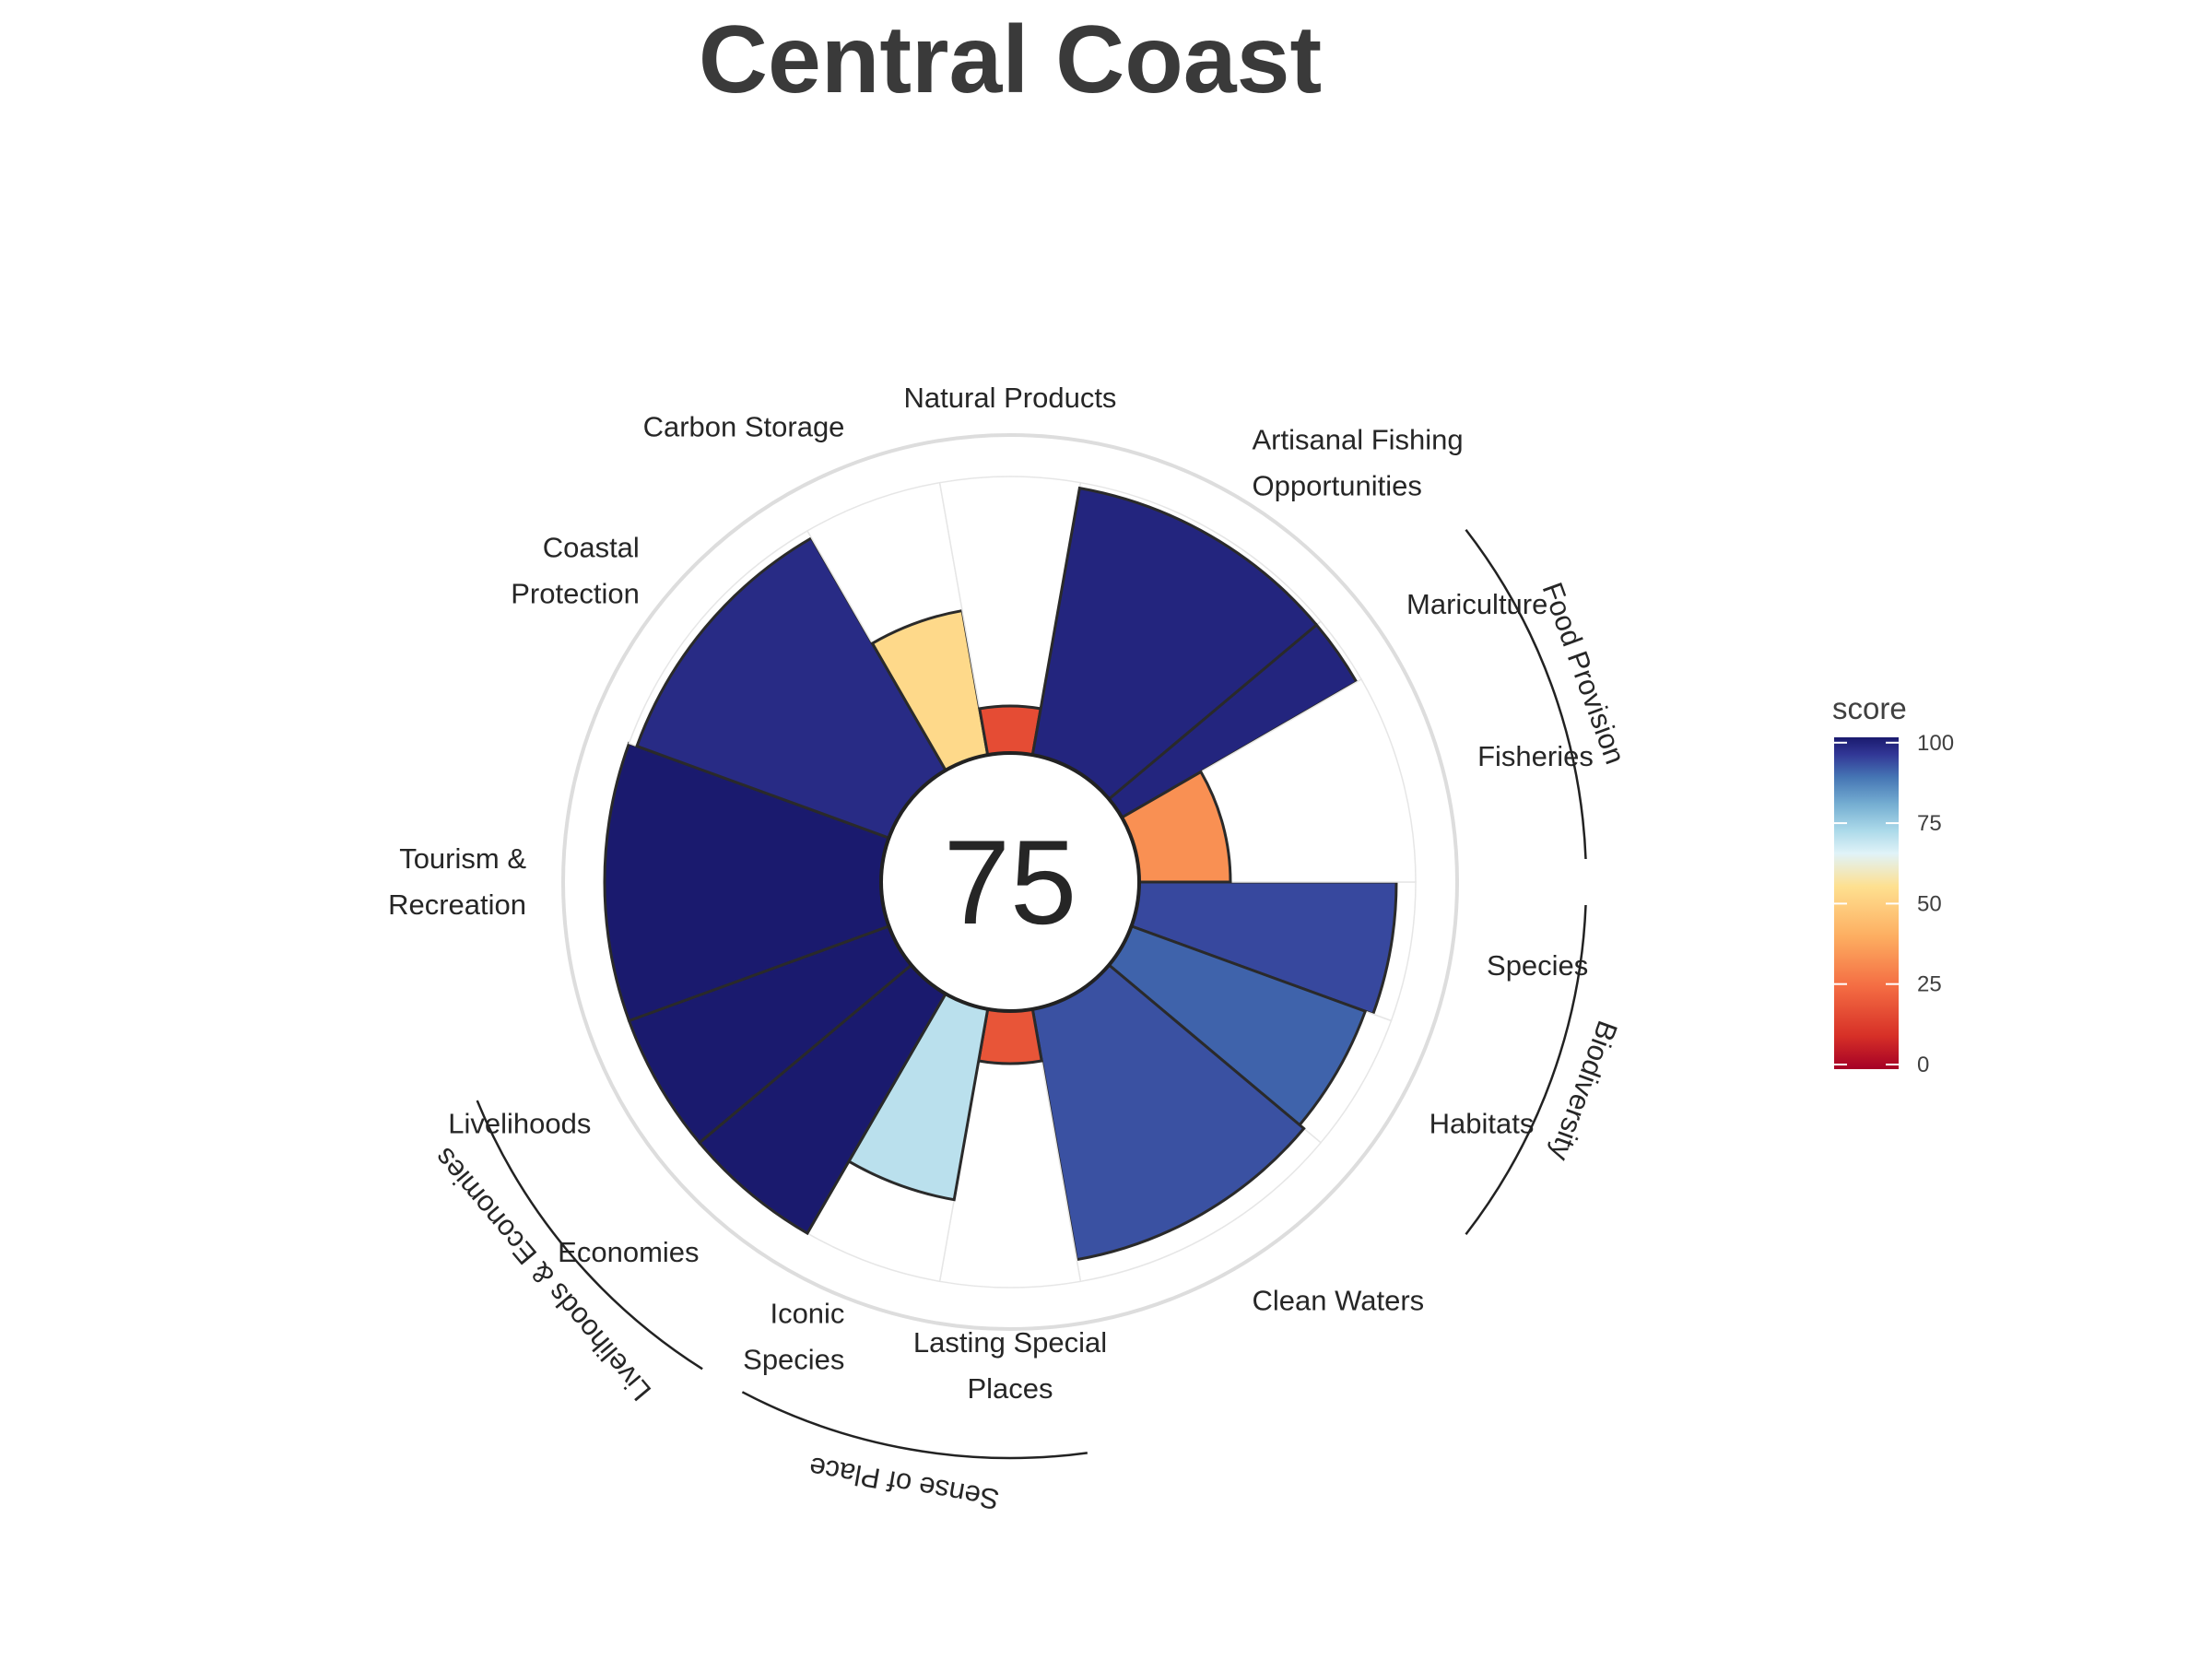 This screenshot has height=1659, width=2212. I want to click on legend-title: score, so click(1869, 708).